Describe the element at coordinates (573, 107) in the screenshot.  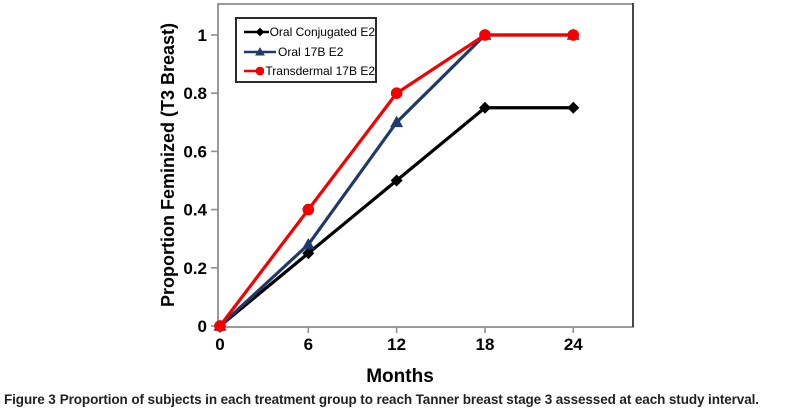
I see `data-point-oral-conjugated-e2-m24` at that location.